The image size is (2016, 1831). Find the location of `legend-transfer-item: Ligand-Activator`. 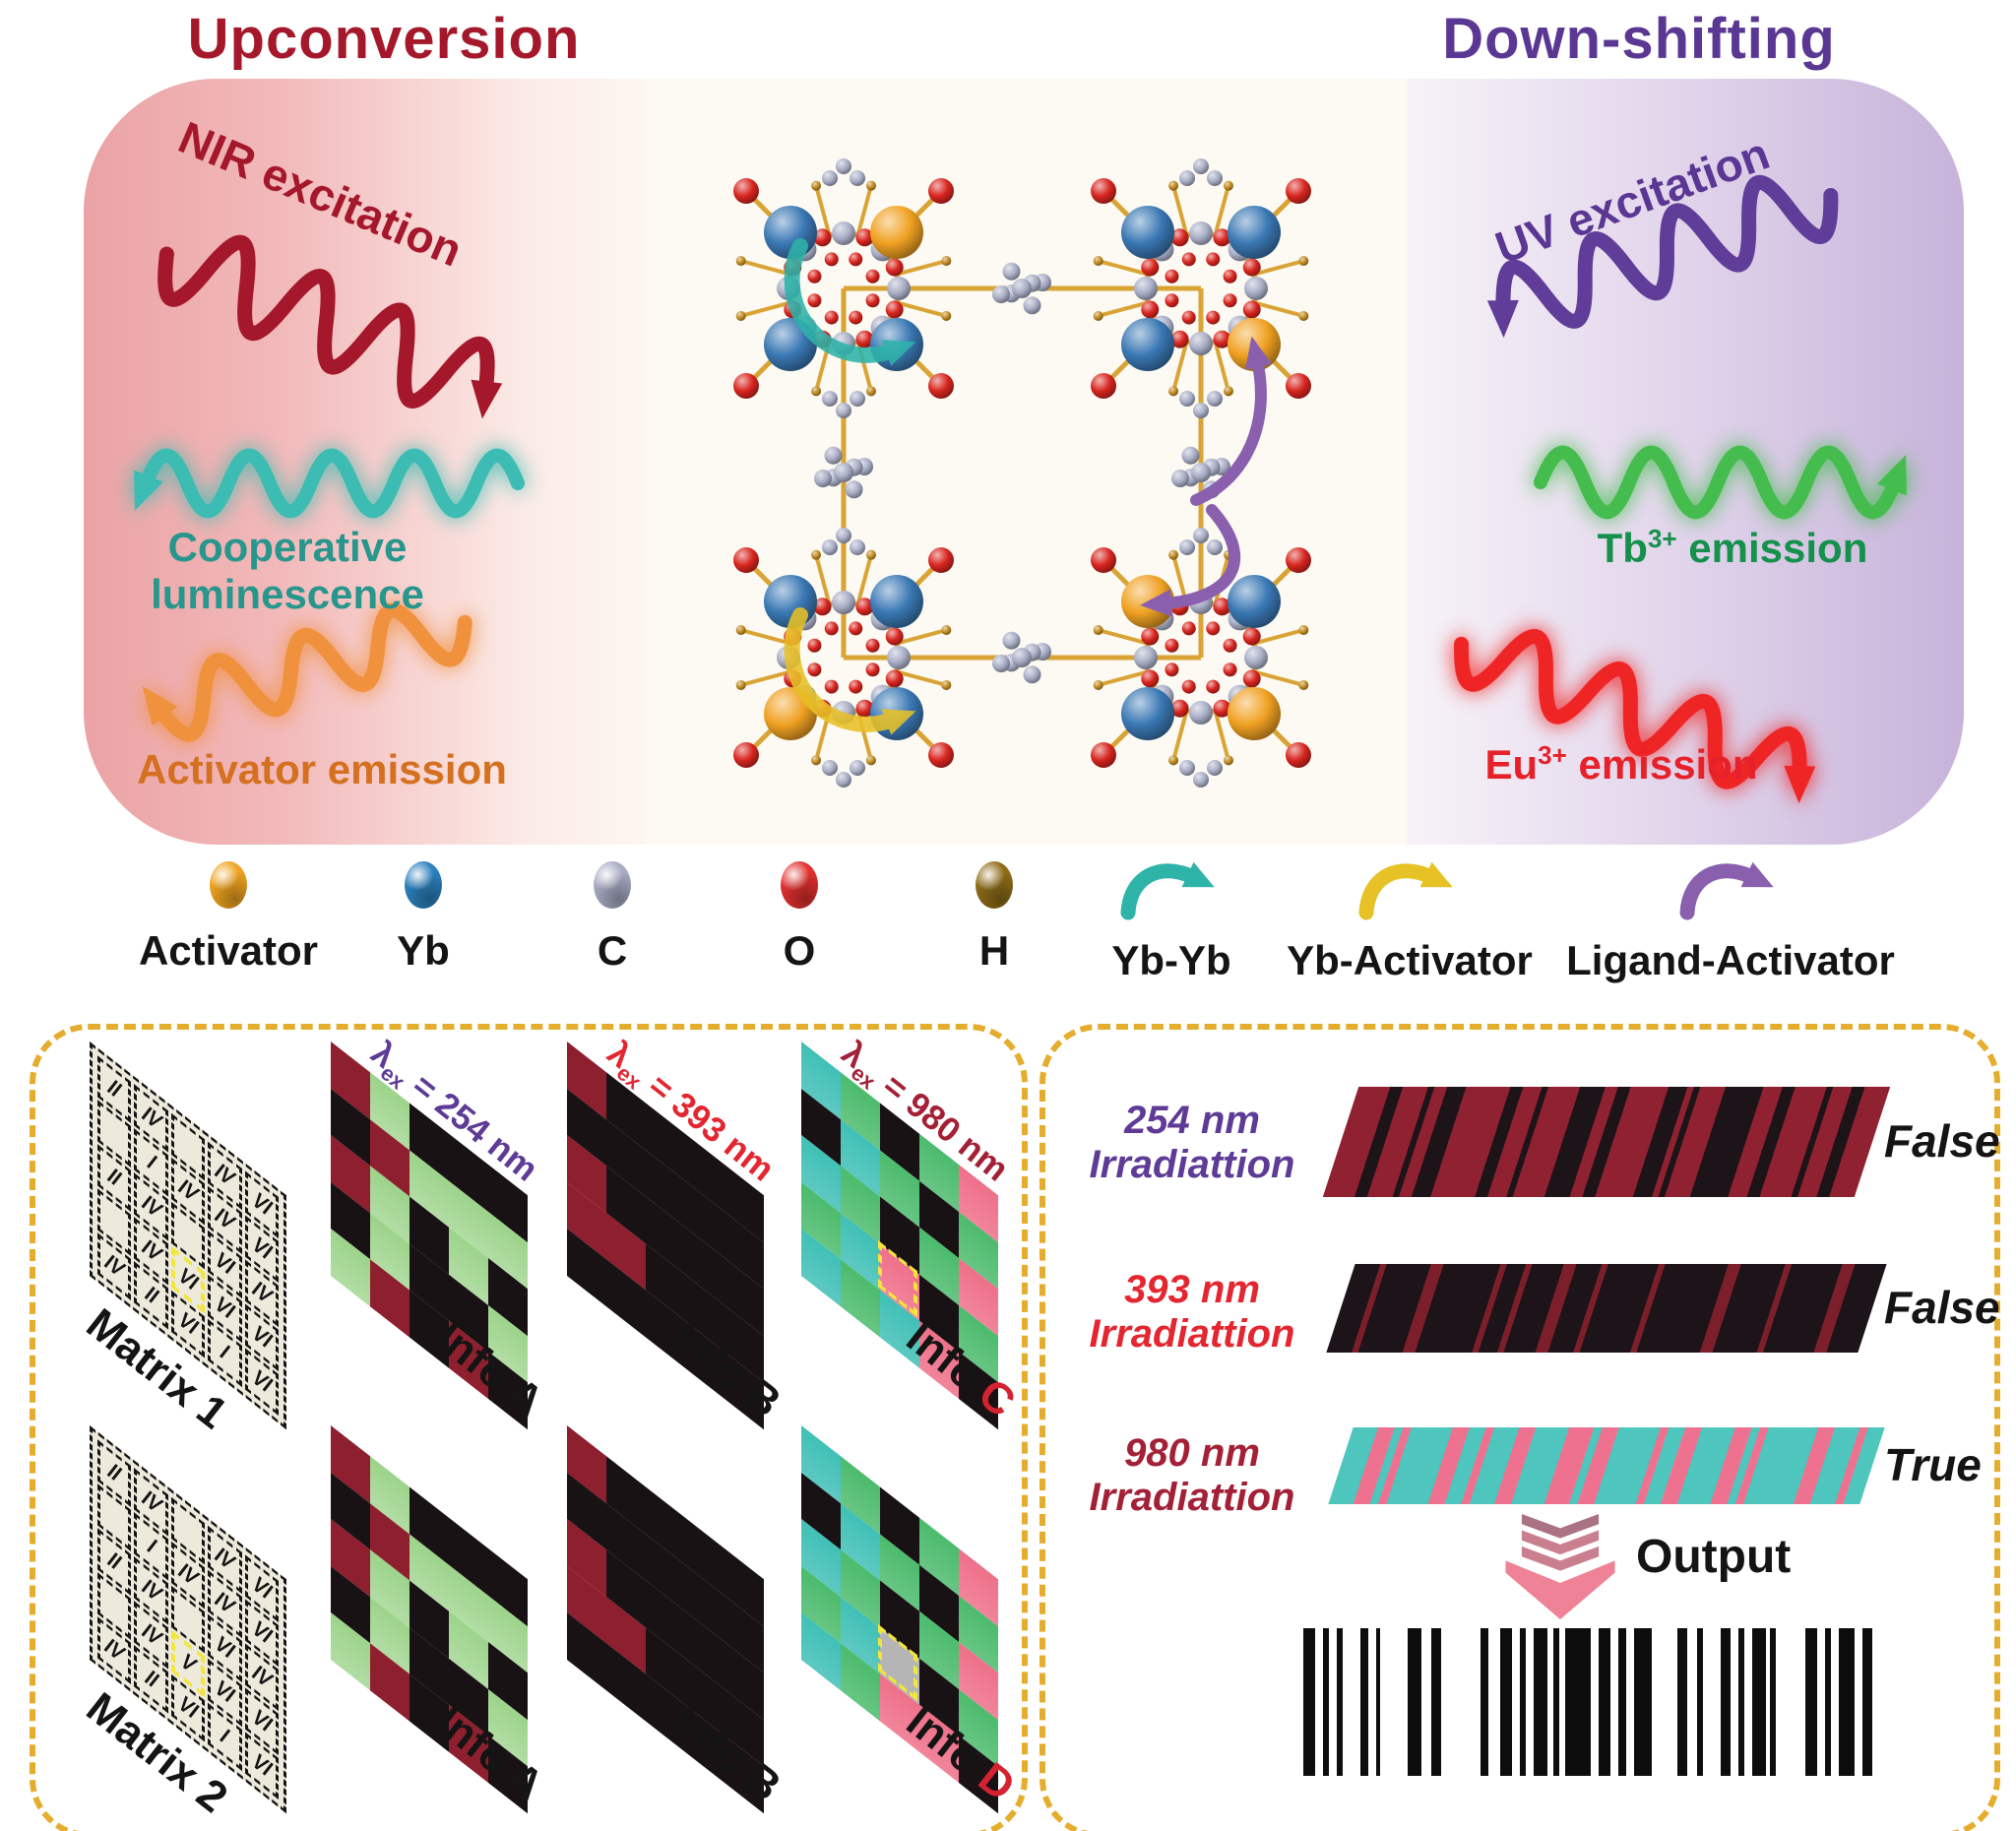

legend-transfer-item: Ligand-Activator is located at coordinates (1730, 918).